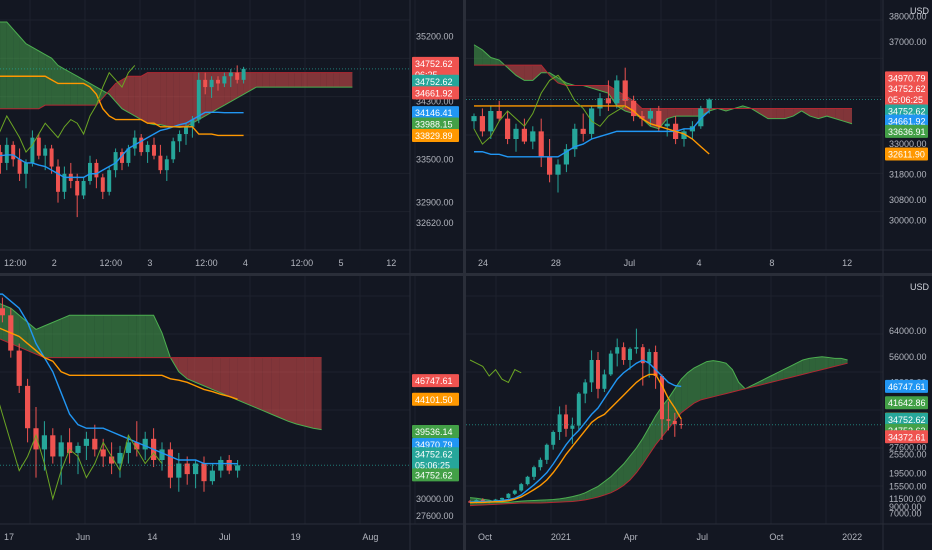  Describe the element at coordinates (434, 113) in the screenshot. I see `price-label-text: 34146.41` at that location.